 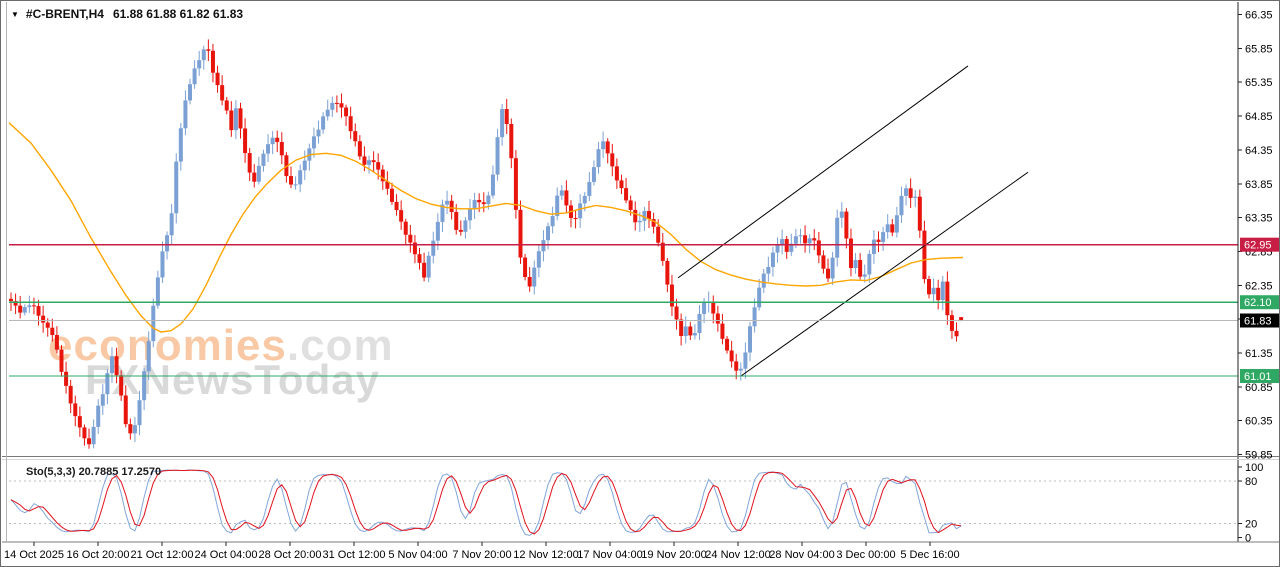 I want to click on price-tick-label: 62.35, so click(x=1259, y=286).